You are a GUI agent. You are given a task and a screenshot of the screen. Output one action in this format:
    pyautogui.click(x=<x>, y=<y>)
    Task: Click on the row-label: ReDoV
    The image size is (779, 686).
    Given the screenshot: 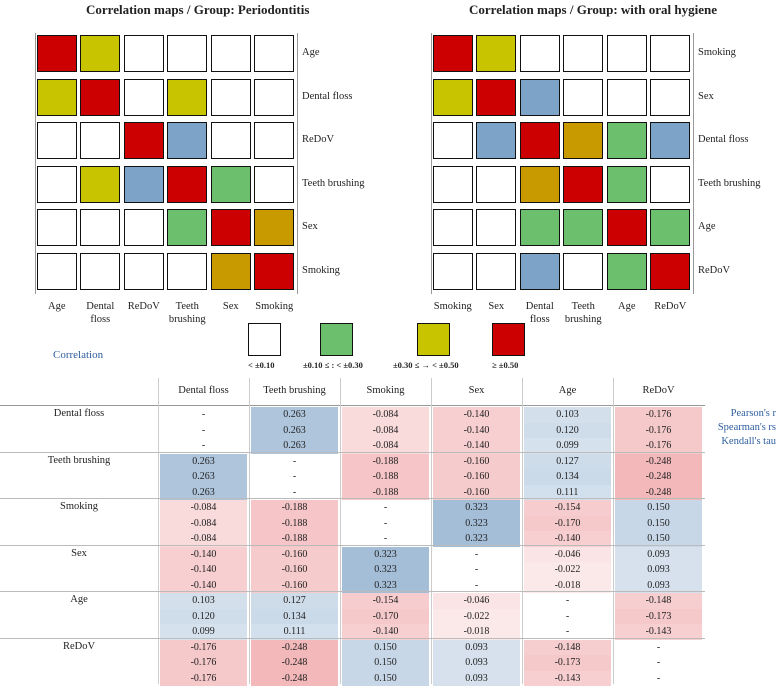 What is the action you would take?
    pyautogui.click(x=318, y=139)
    